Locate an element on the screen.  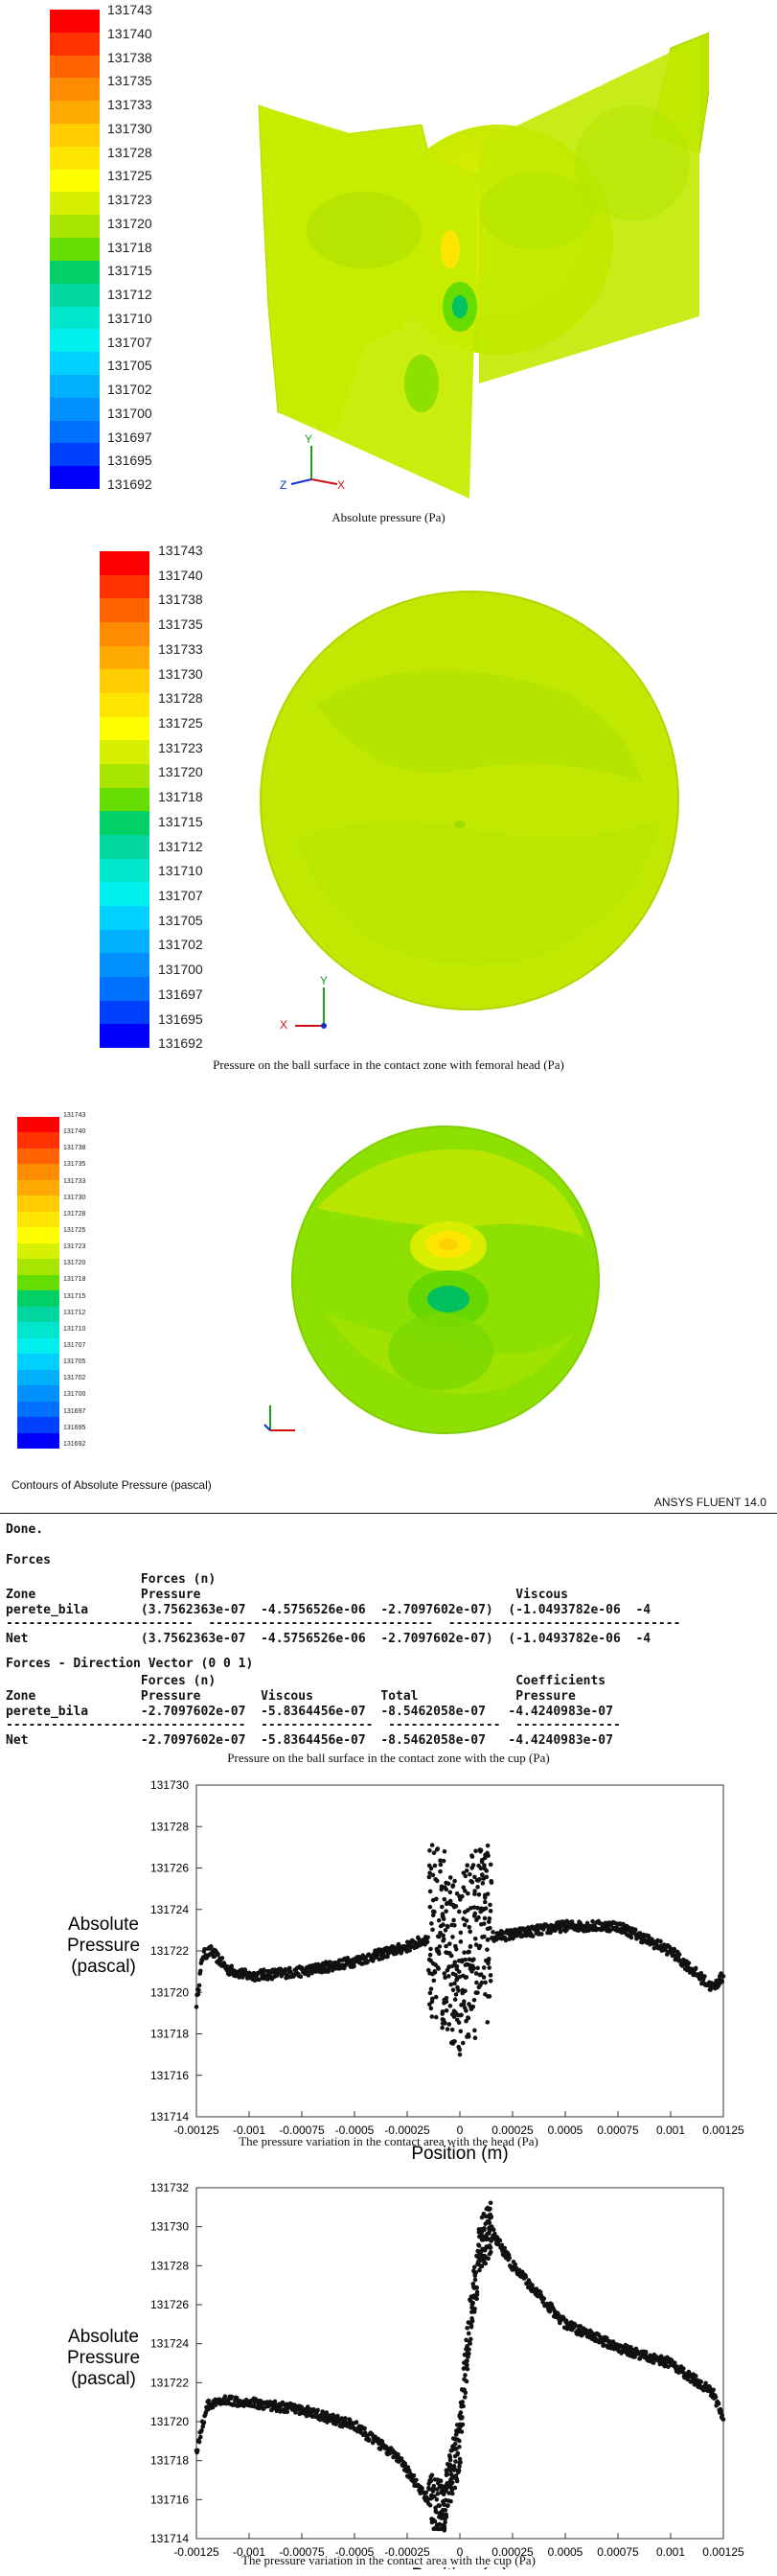
x-tick-label: 0.00025 is located at coordinates (512, 2552).